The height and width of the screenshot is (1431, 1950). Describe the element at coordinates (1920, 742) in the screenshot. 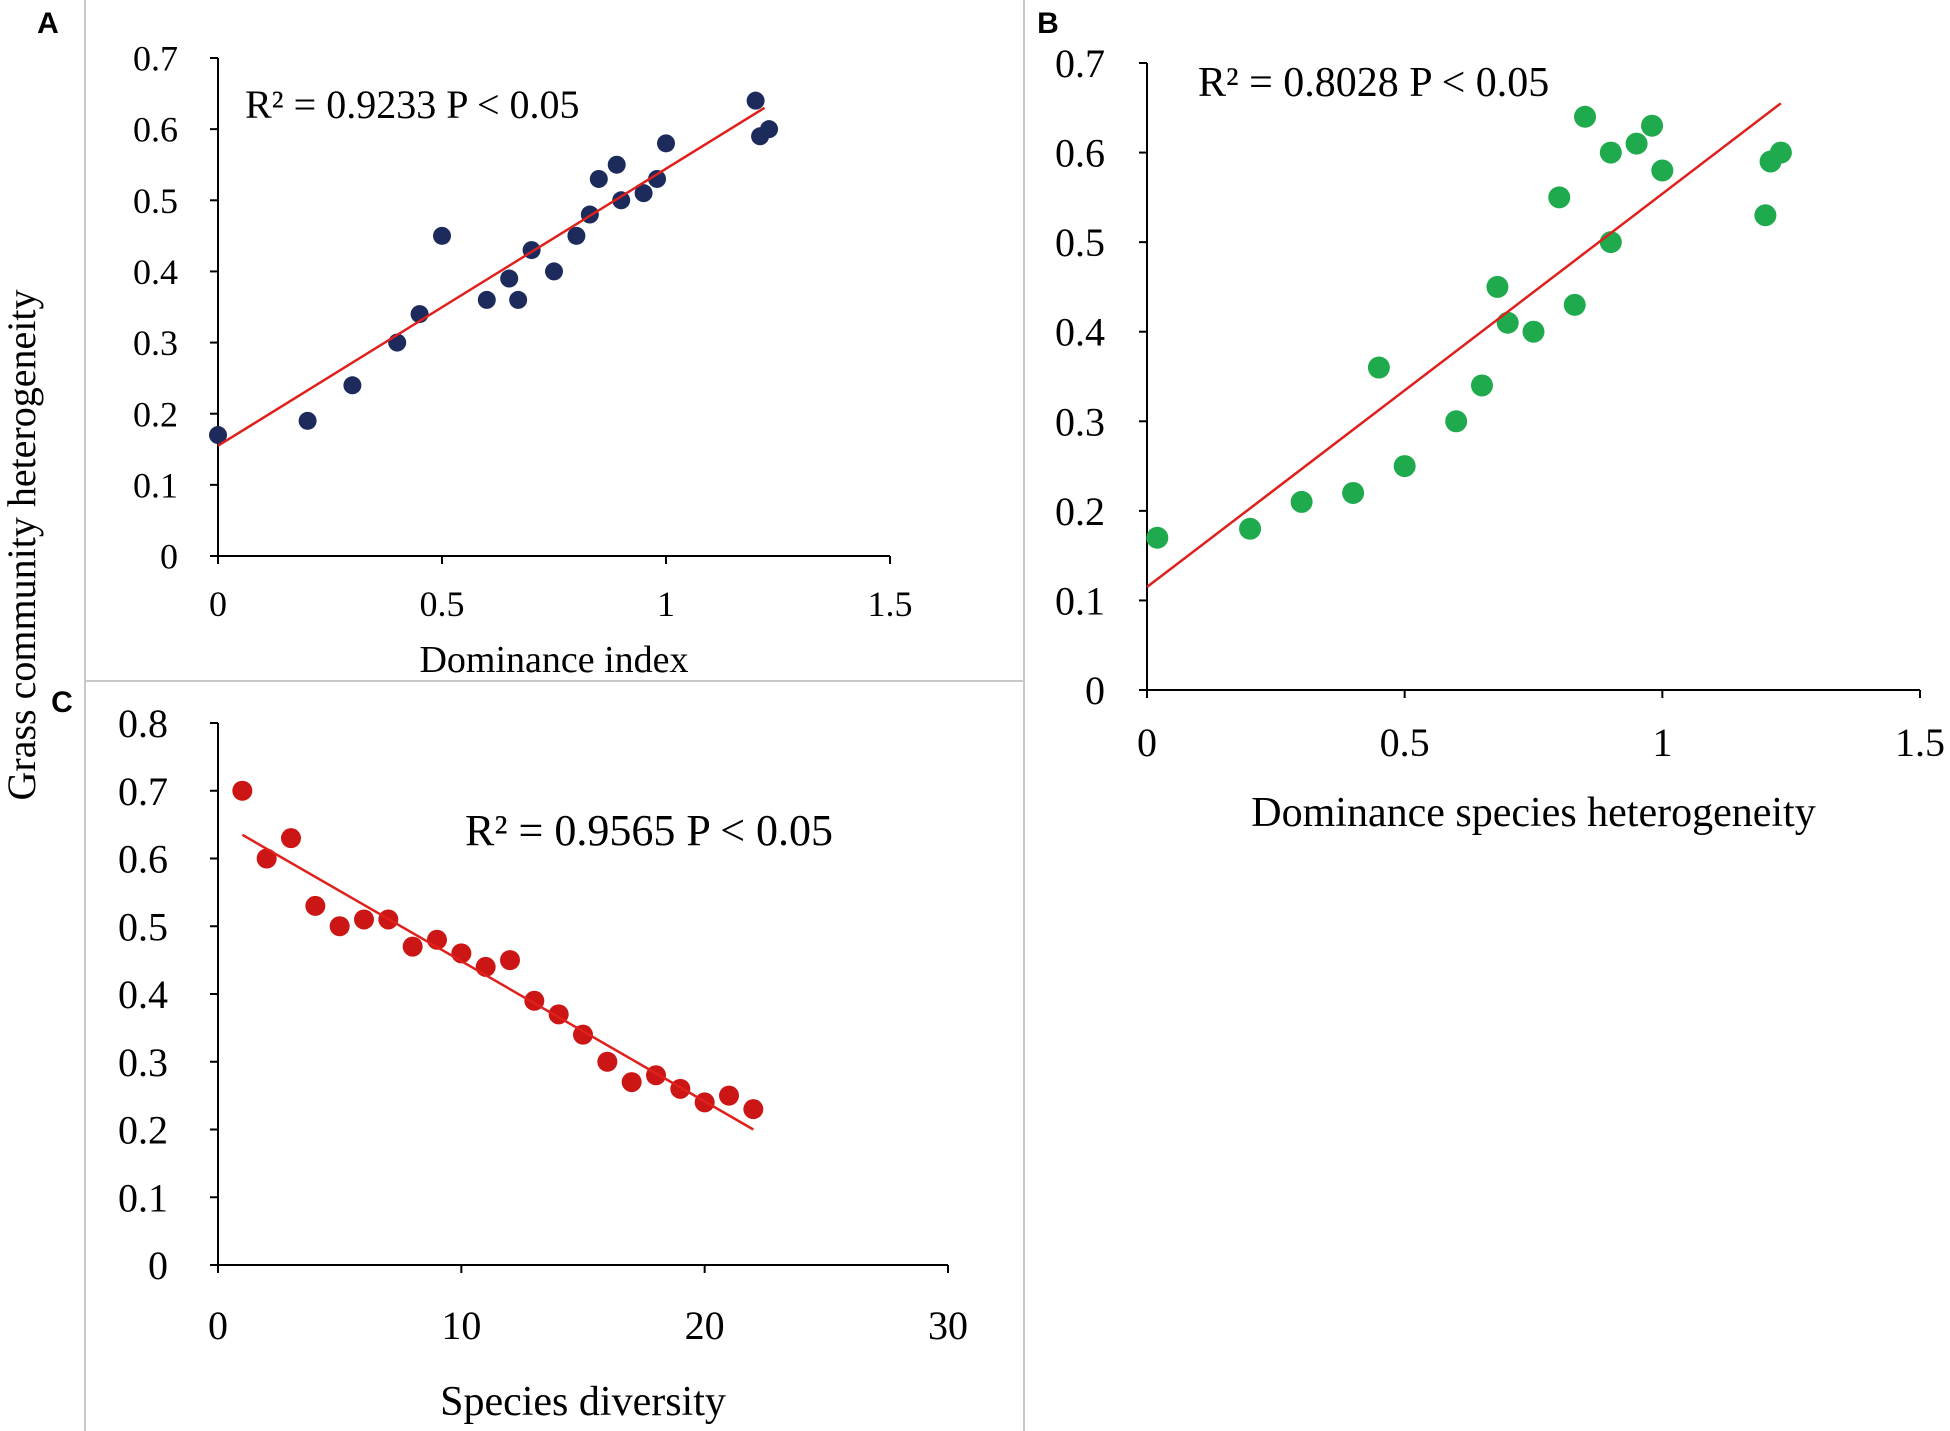

I see `x-tick-label: 1.5` at that location.